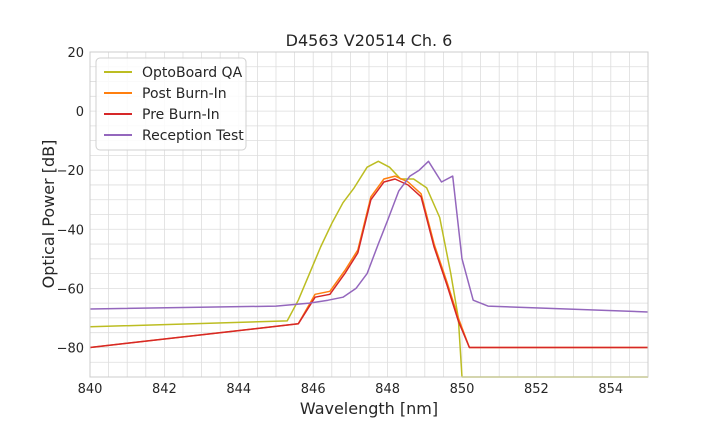  I want to click on y-tick-label: −20, so click(70, 171).